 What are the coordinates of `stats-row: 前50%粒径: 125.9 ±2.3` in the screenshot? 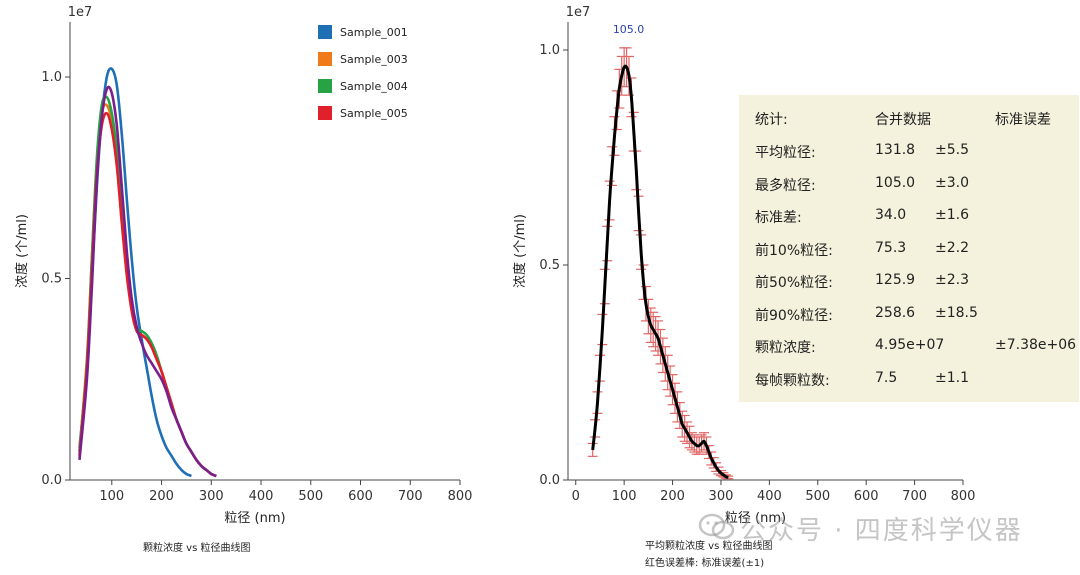 It's located at (909, 282).